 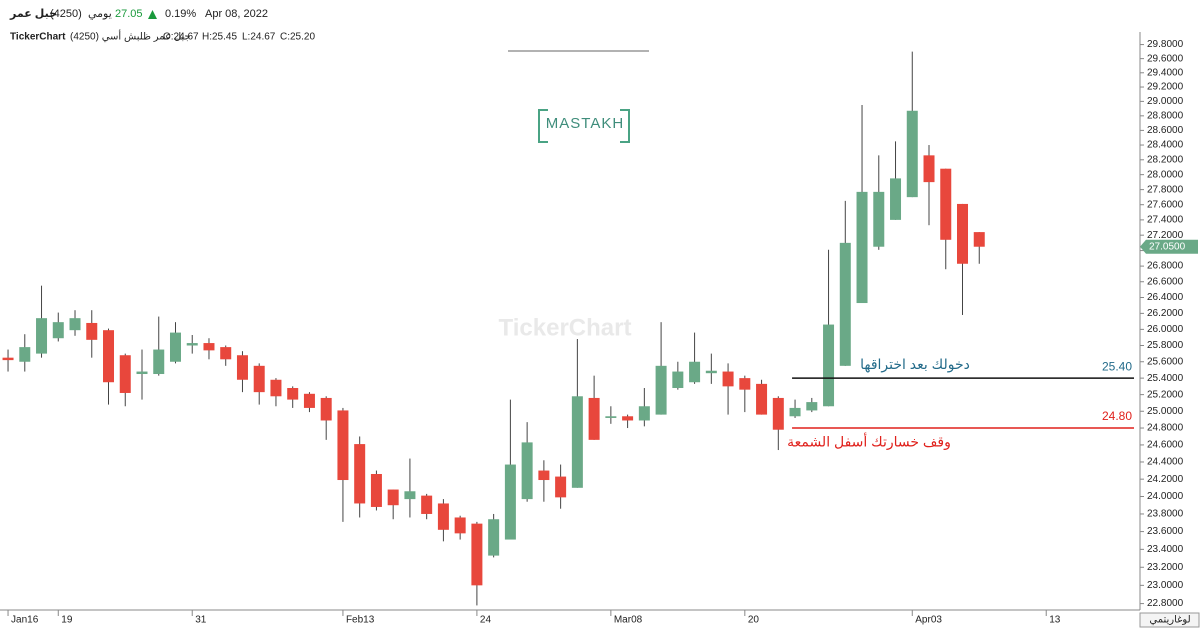 What do you see at coordinates (1165, 115) in the screenshot?
I see `y-tick-label: 28.8000` at bounding box center [1165, 115].